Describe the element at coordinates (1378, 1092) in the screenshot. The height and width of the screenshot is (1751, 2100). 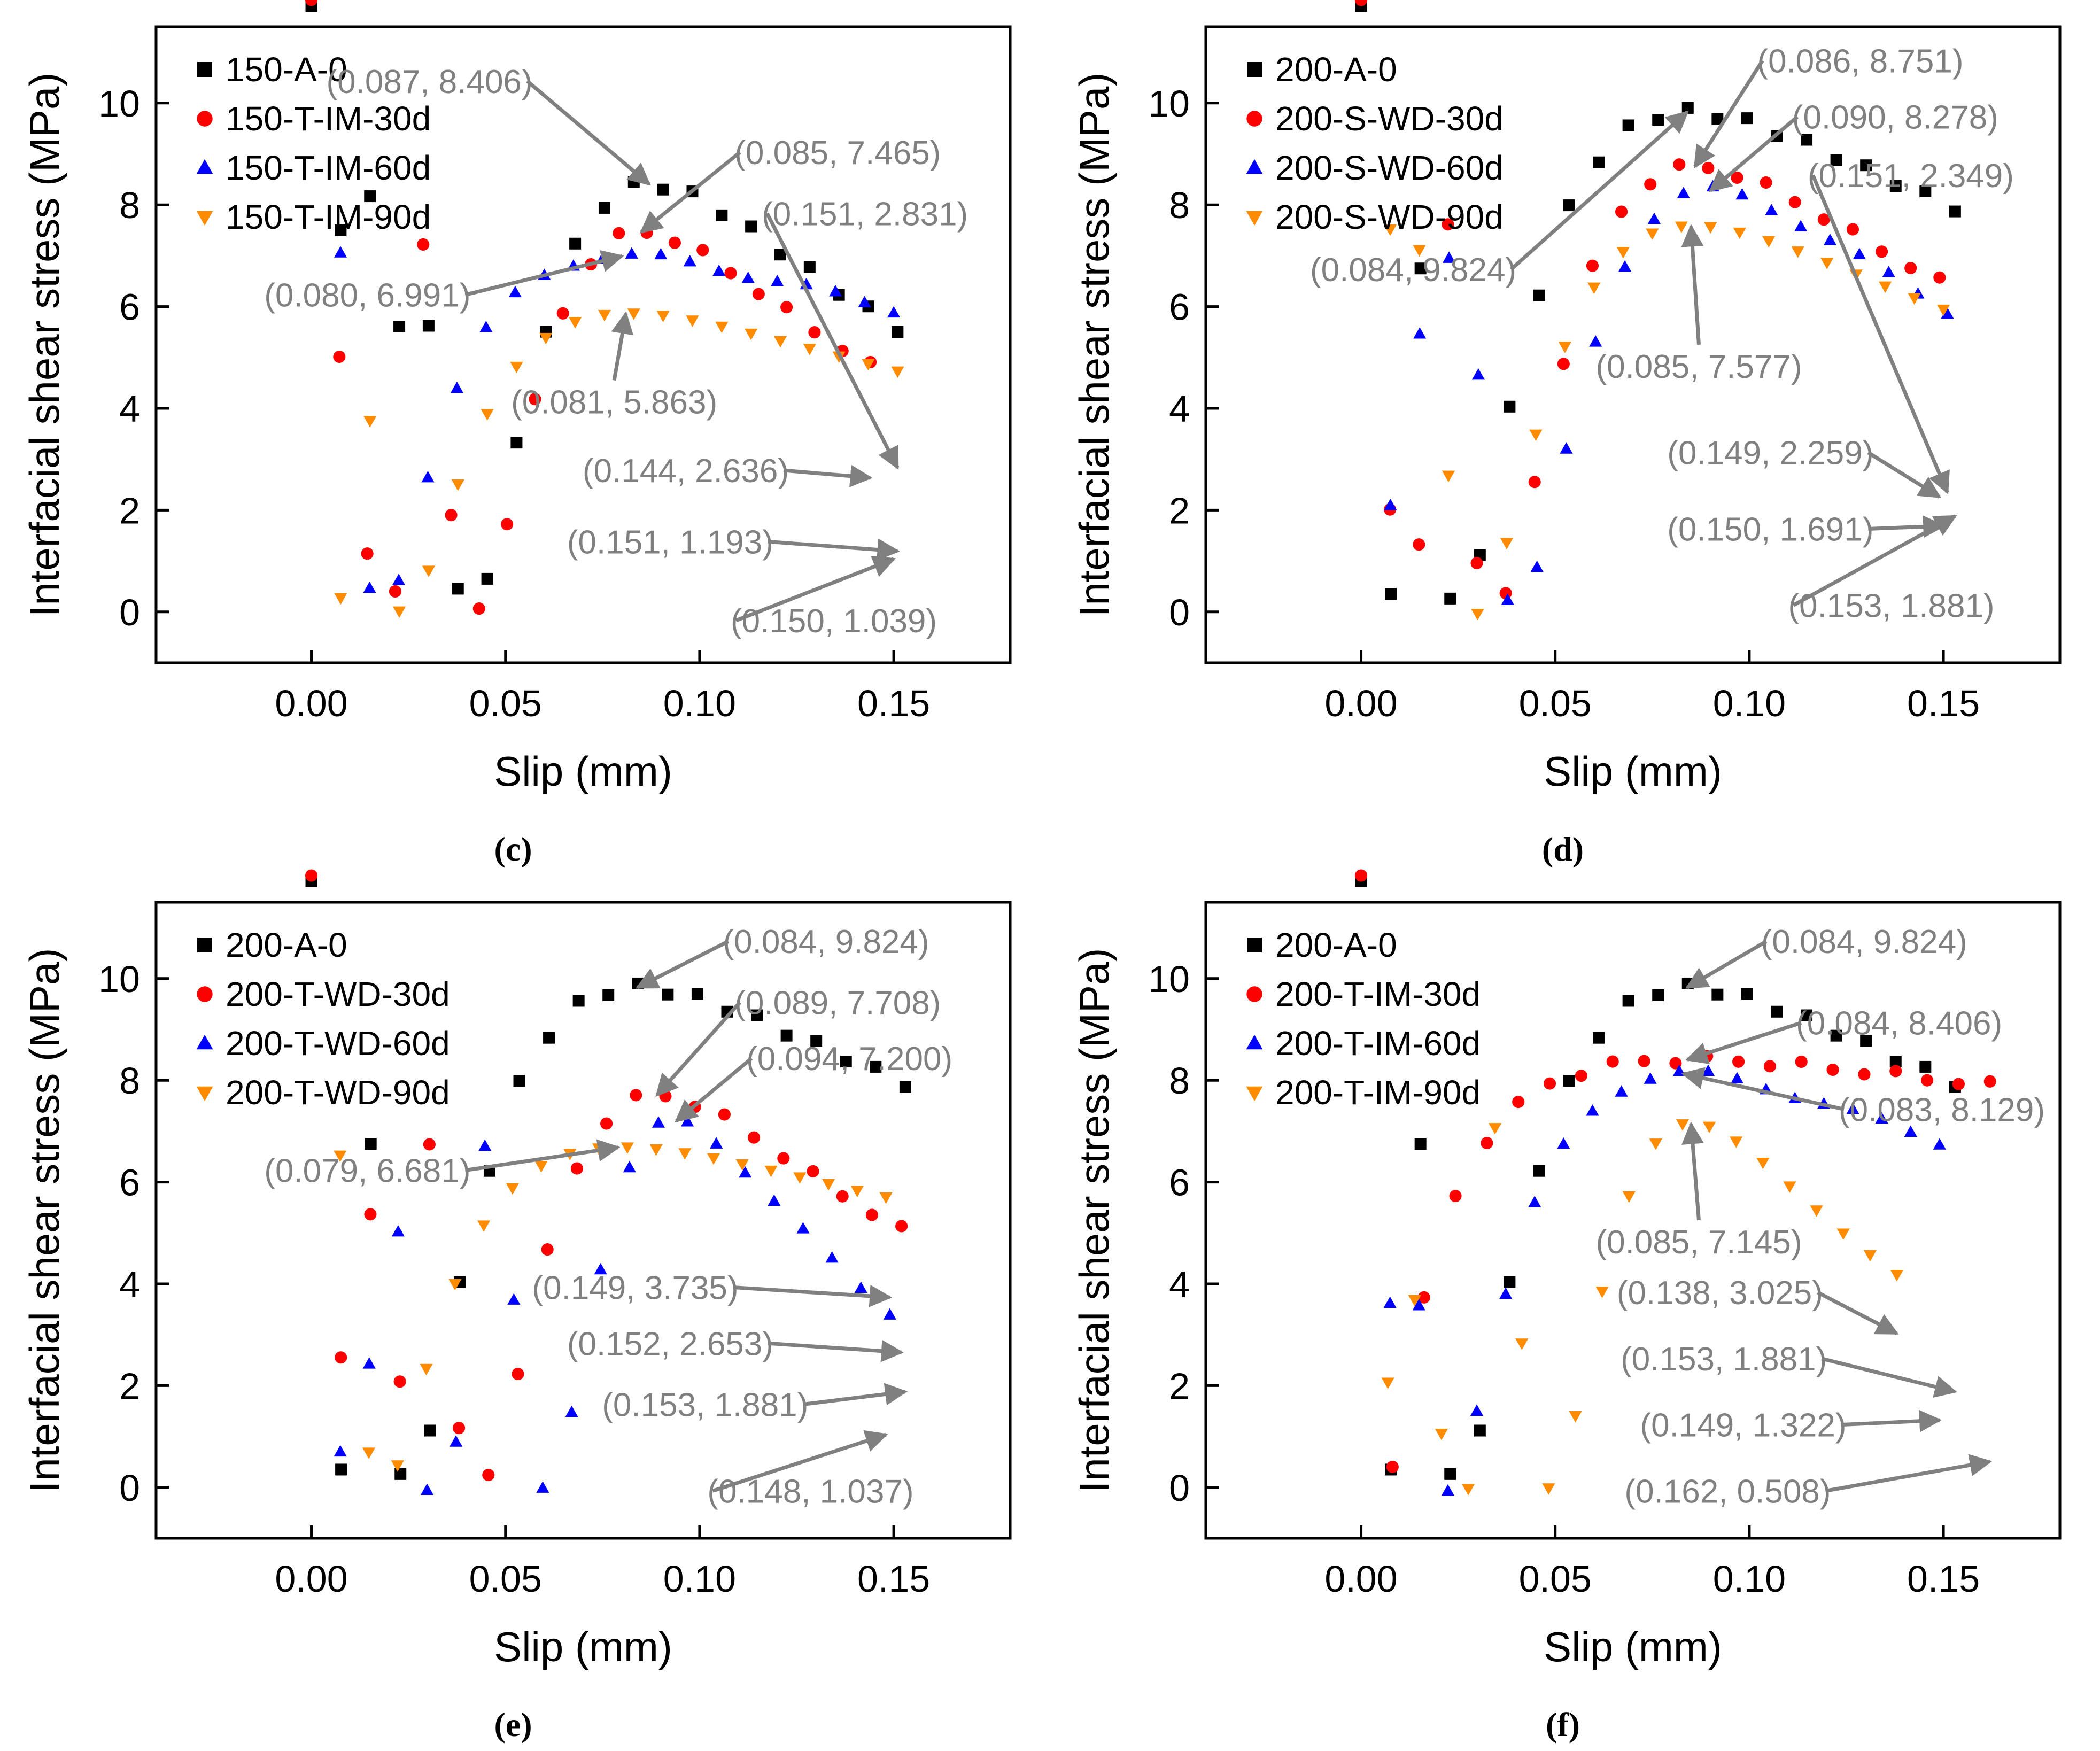
I see `legend-entry-200-T-IM-90d: 200-T-IM-90d` at that location.